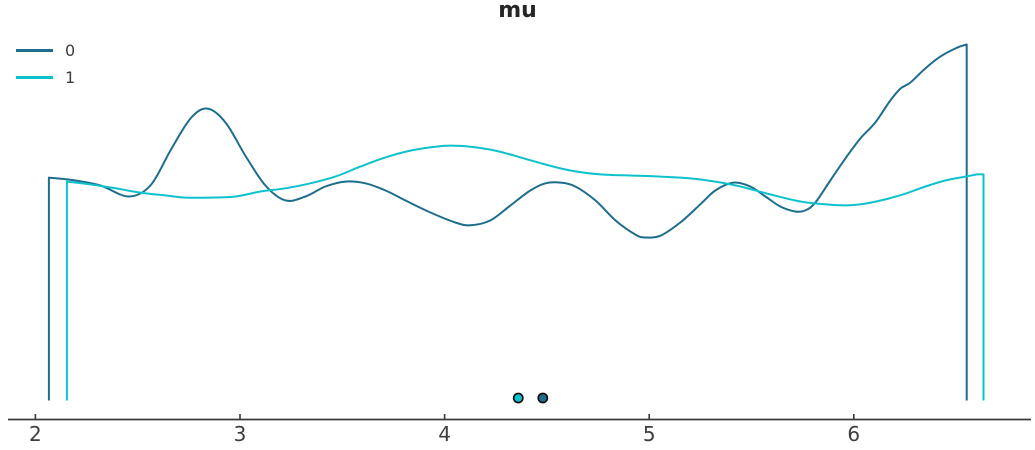  I want to click on plot-title: mu, so click(517, 11).